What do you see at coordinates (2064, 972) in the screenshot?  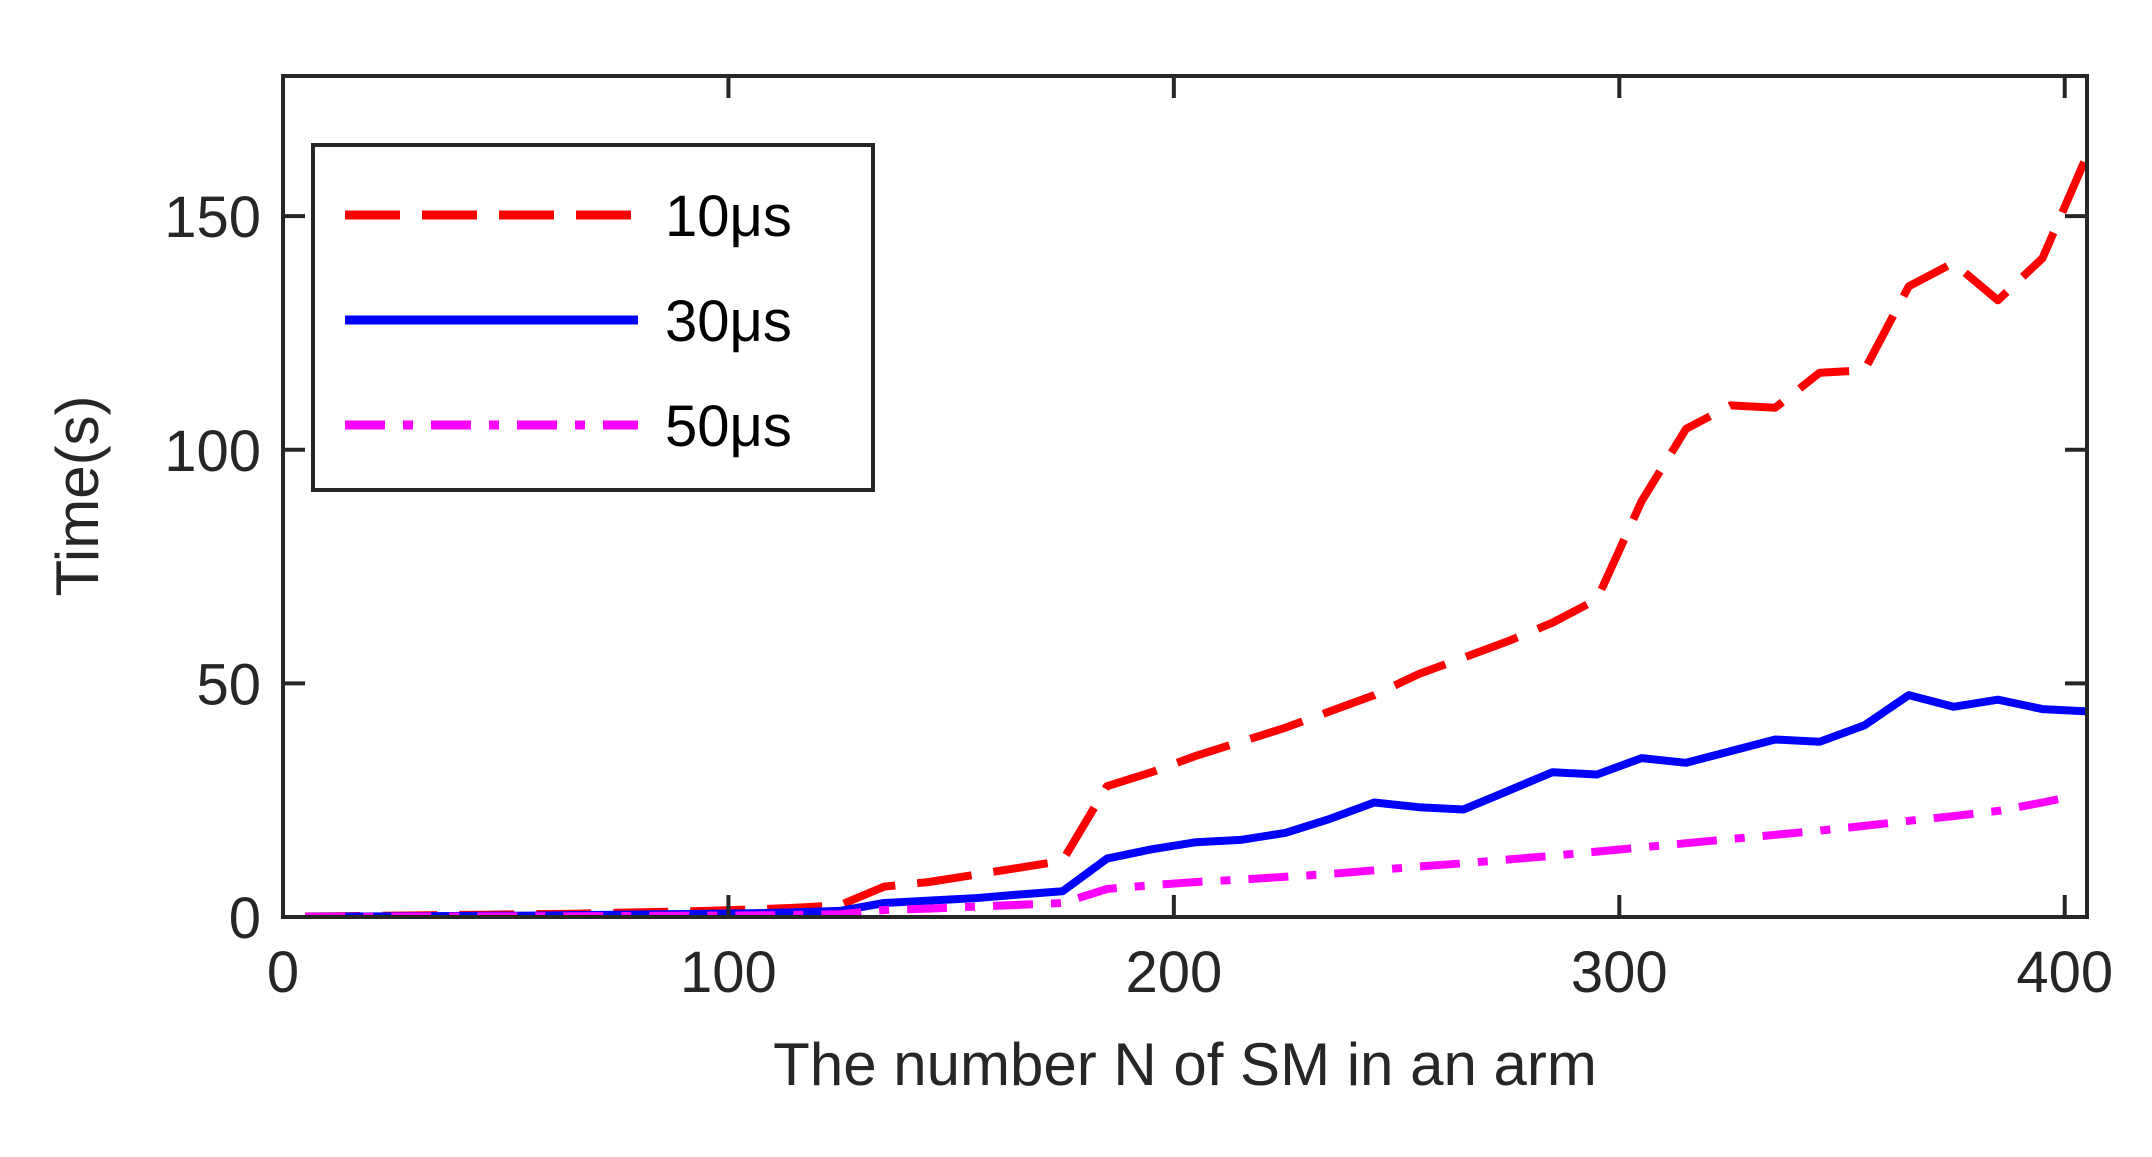 I see `x-tick-label: 400` at bounding box center [2064, 972].